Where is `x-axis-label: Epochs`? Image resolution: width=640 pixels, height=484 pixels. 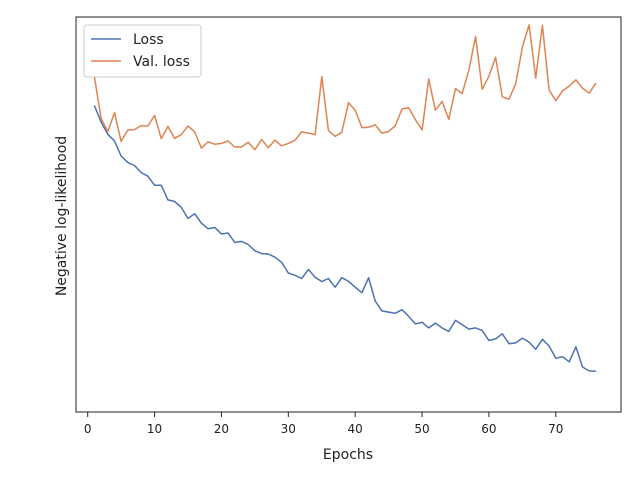 x-axis-label: Epochs is located at coordinates (348, 455).